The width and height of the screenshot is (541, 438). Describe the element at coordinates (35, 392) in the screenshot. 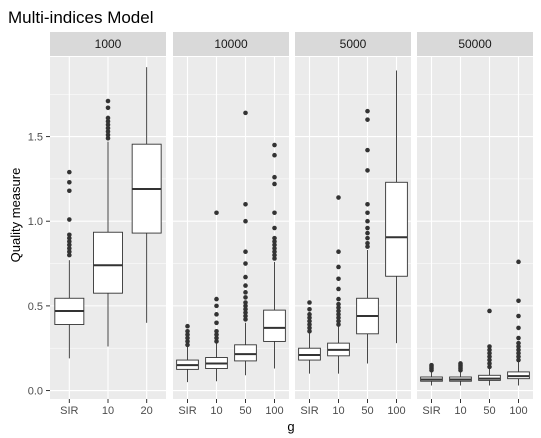

I see `y-tick-label: 0.0` at that location.